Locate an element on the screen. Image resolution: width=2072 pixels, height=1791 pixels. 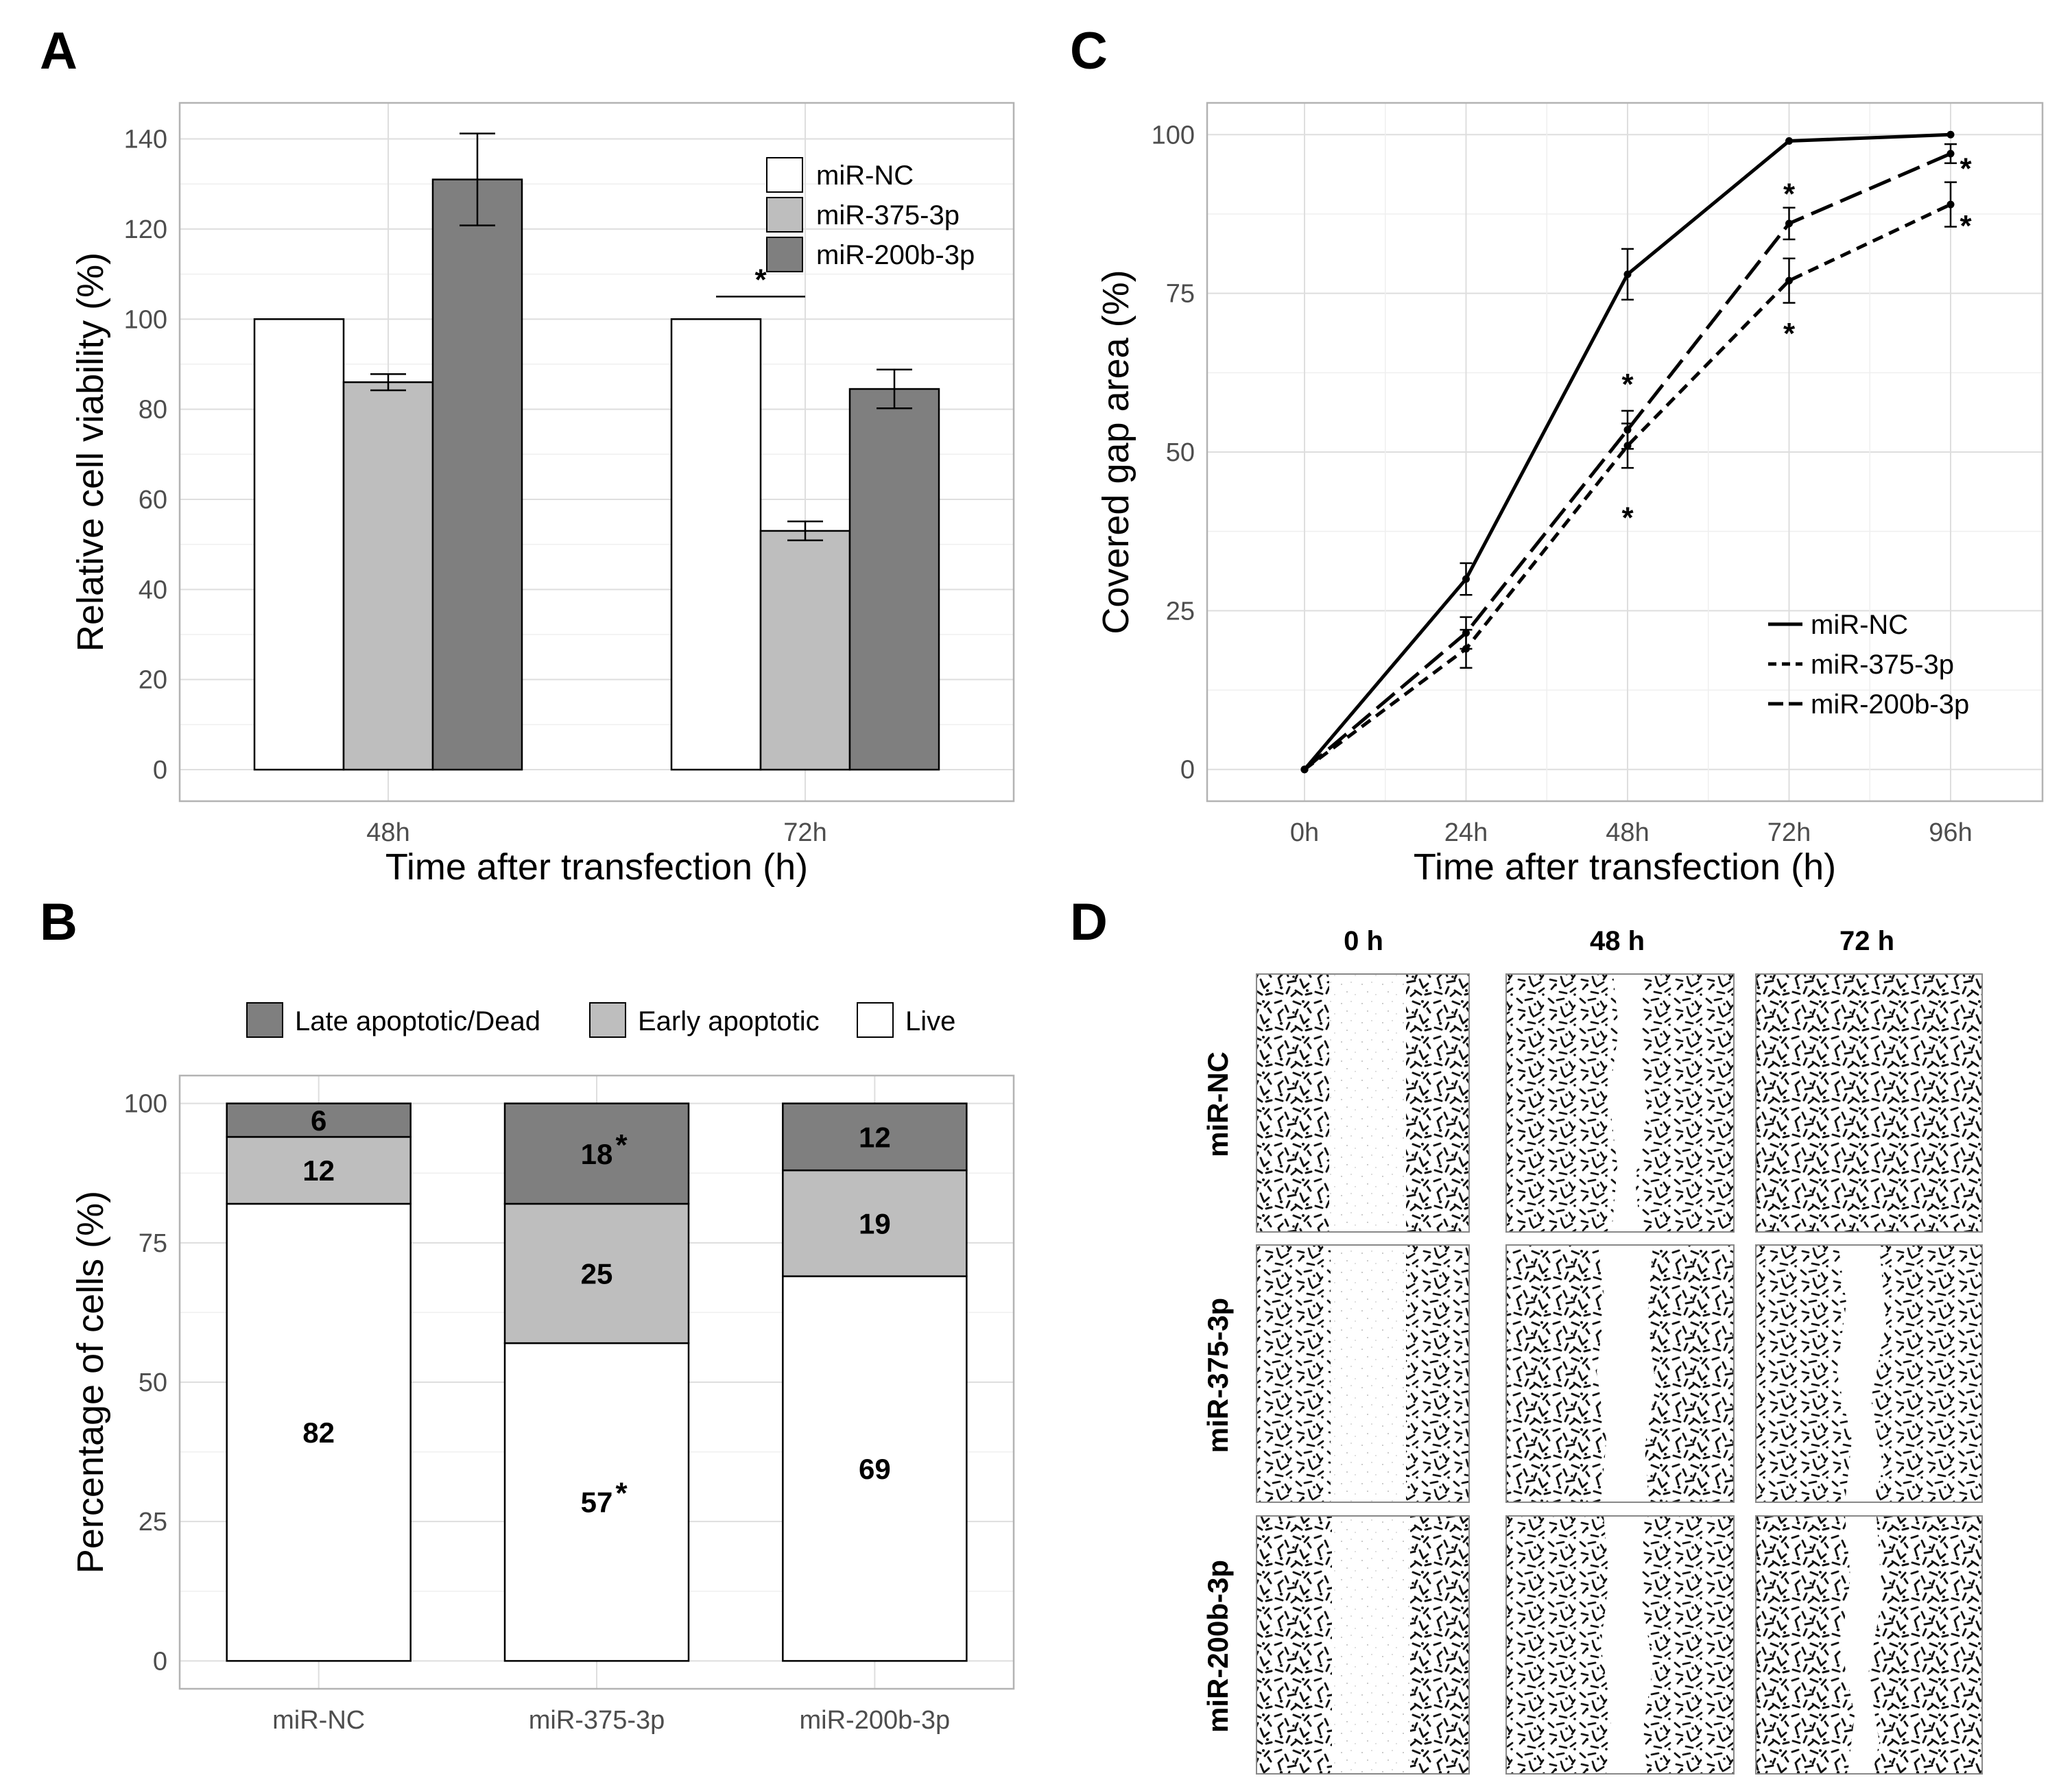
x-tick-label-48h: 48h is located at coordinates (1627, 832).